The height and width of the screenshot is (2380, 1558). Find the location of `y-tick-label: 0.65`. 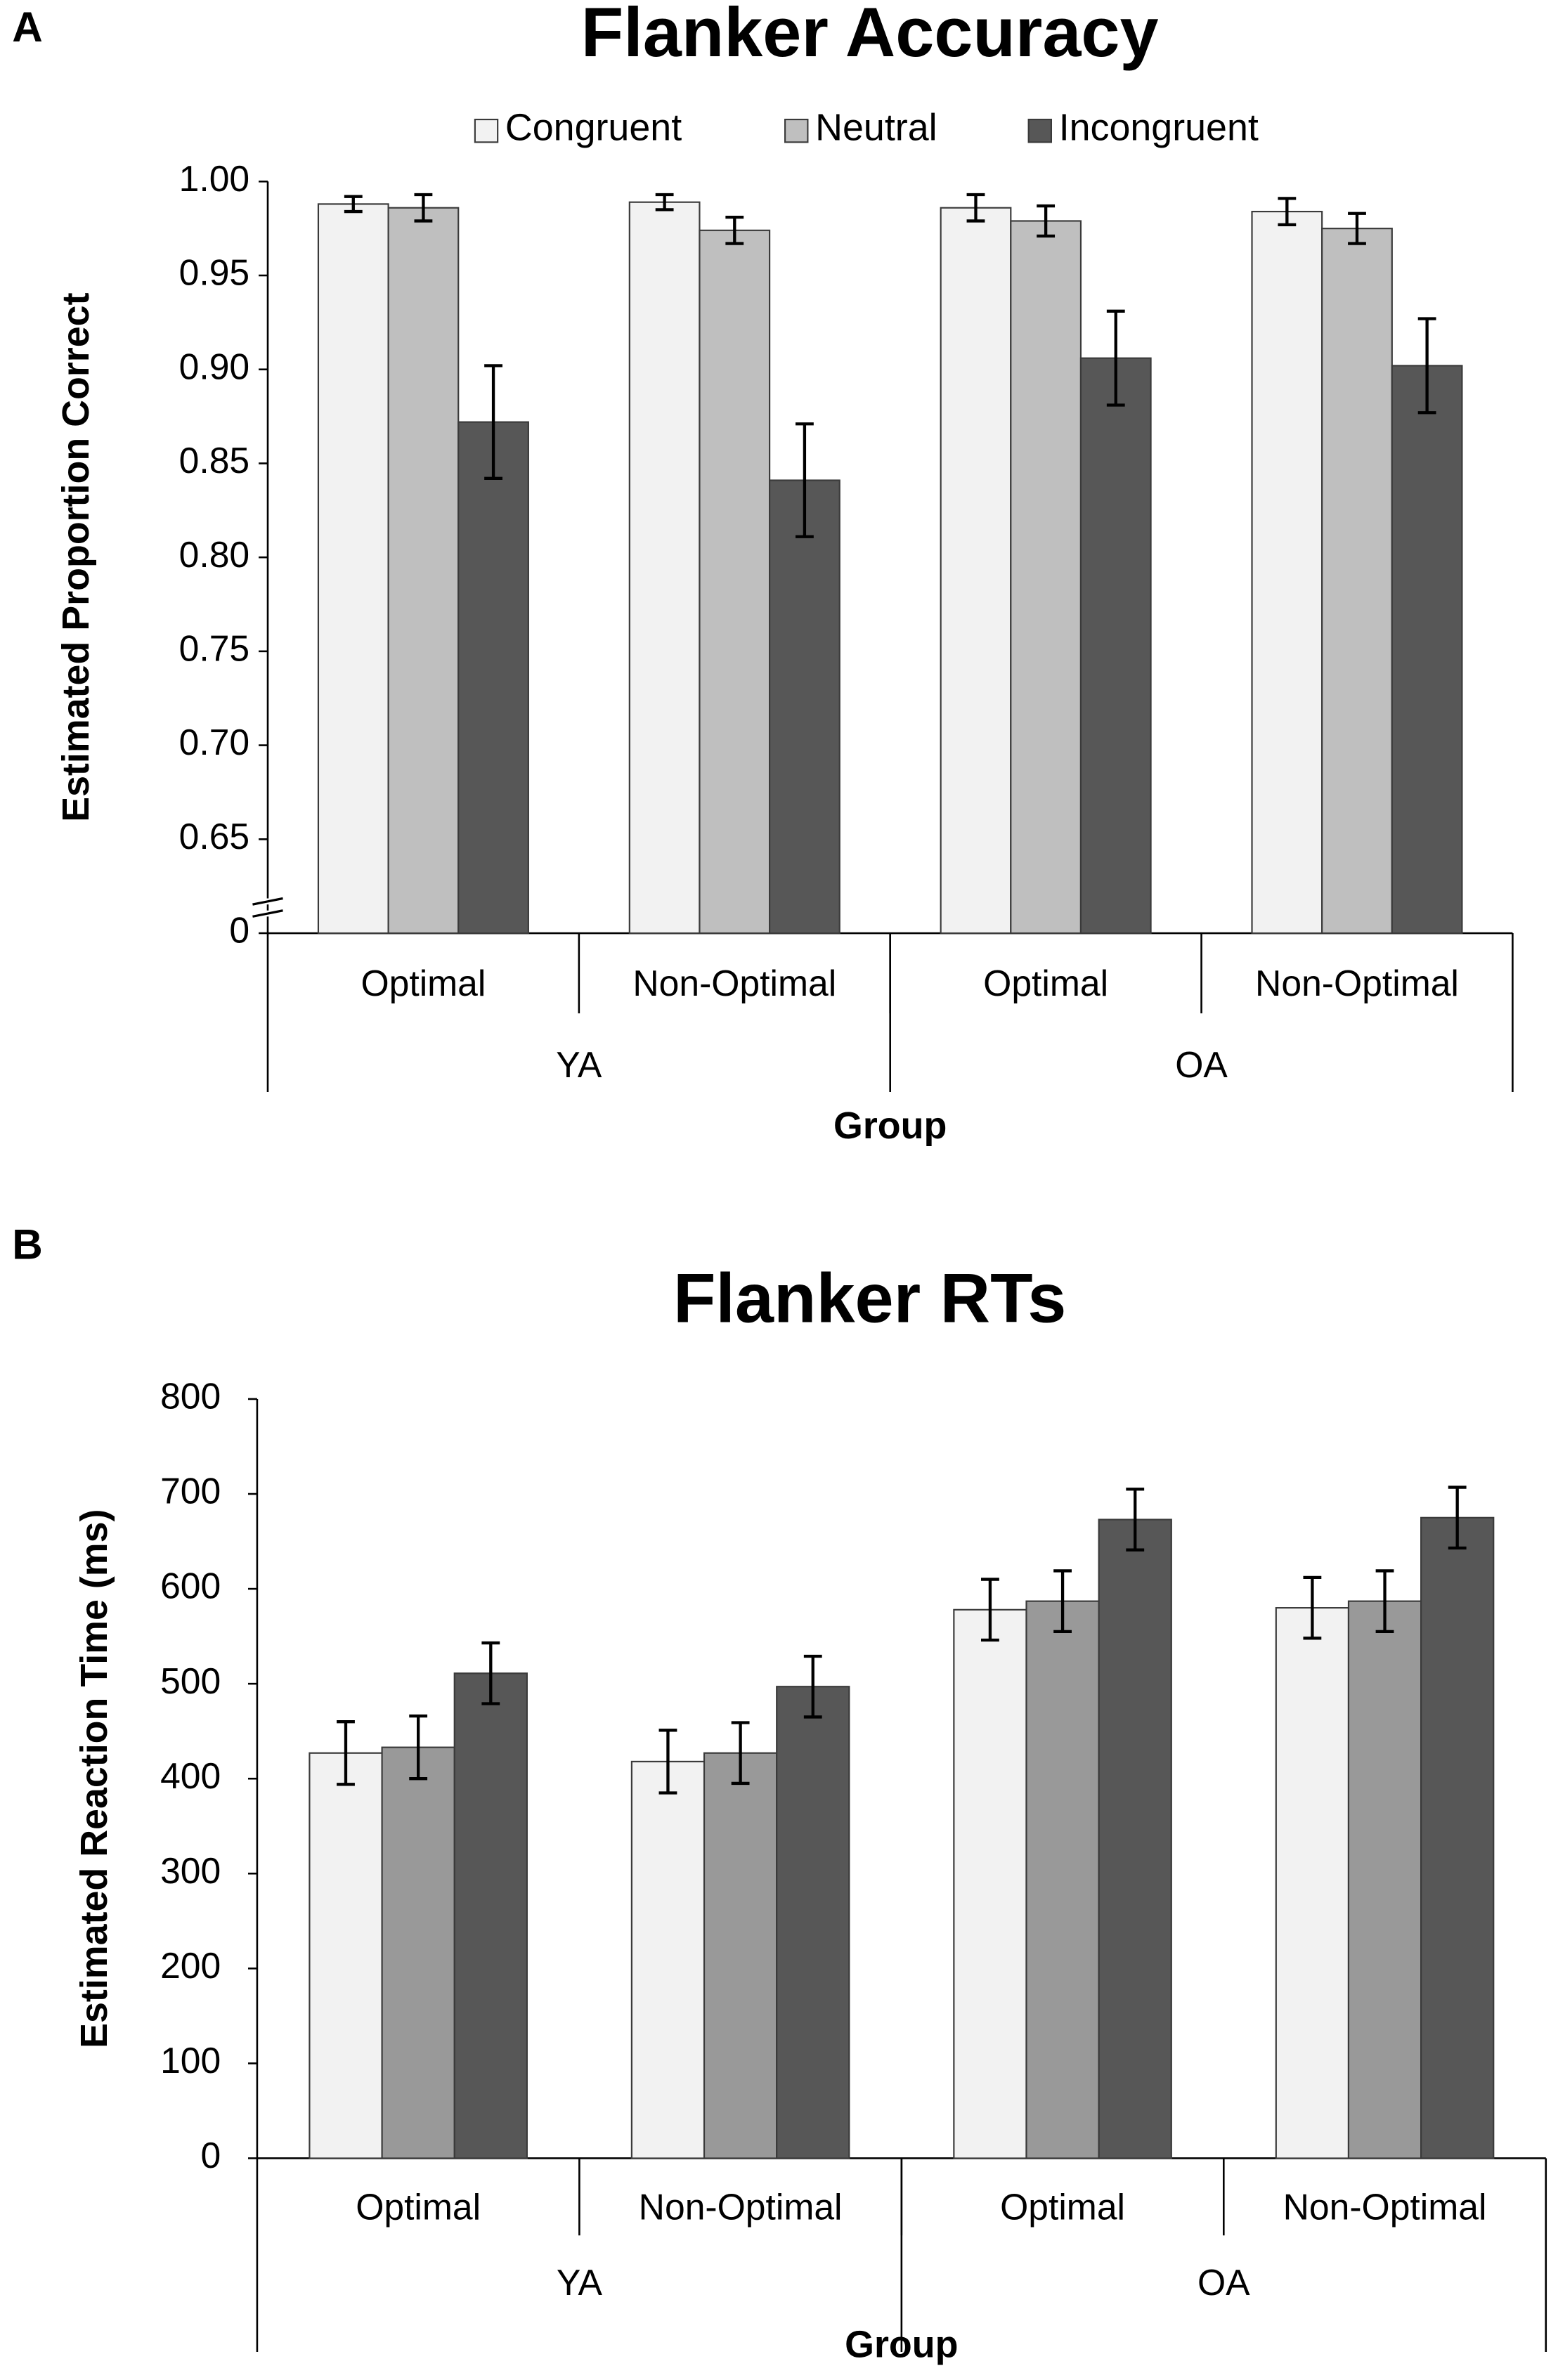

y-tick-label: 0.65 is located at coordinates (214, 836).